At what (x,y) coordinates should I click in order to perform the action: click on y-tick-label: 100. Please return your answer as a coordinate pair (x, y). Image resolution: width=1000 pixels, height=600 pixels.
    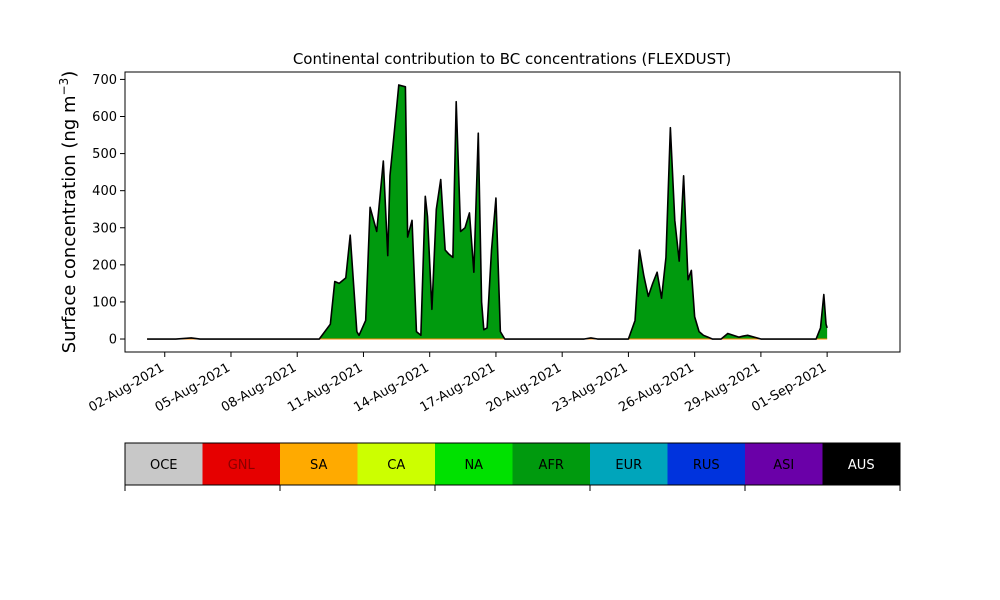
    Looking at the image, I should click on (104, 302).